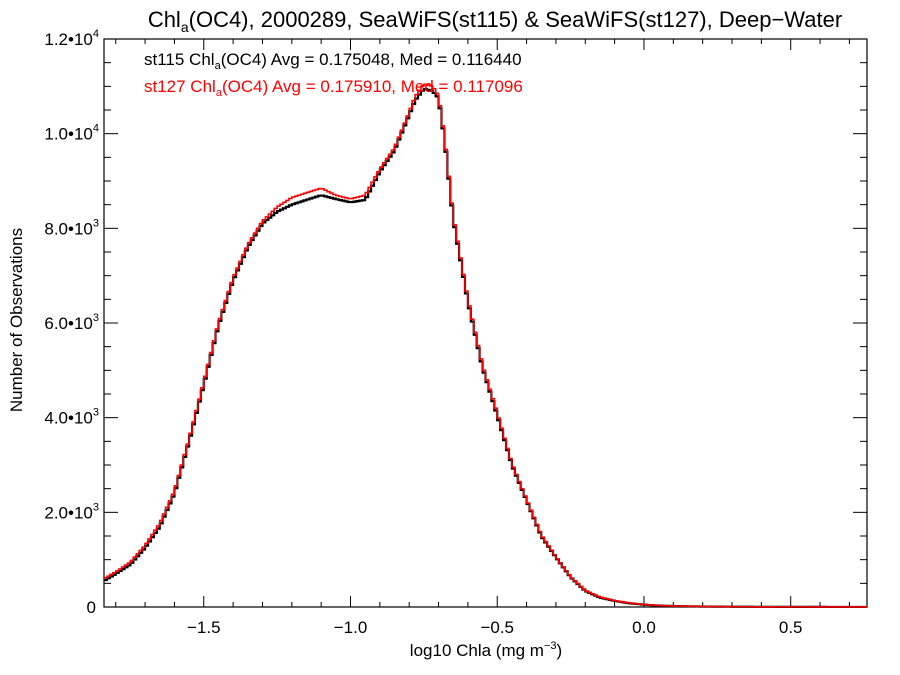 The image size is (900, 675). What do you see at coordinates (218, 66) in the screenshot?
I see `annotation-st115-sub: a` at bounding box center [218, 66].